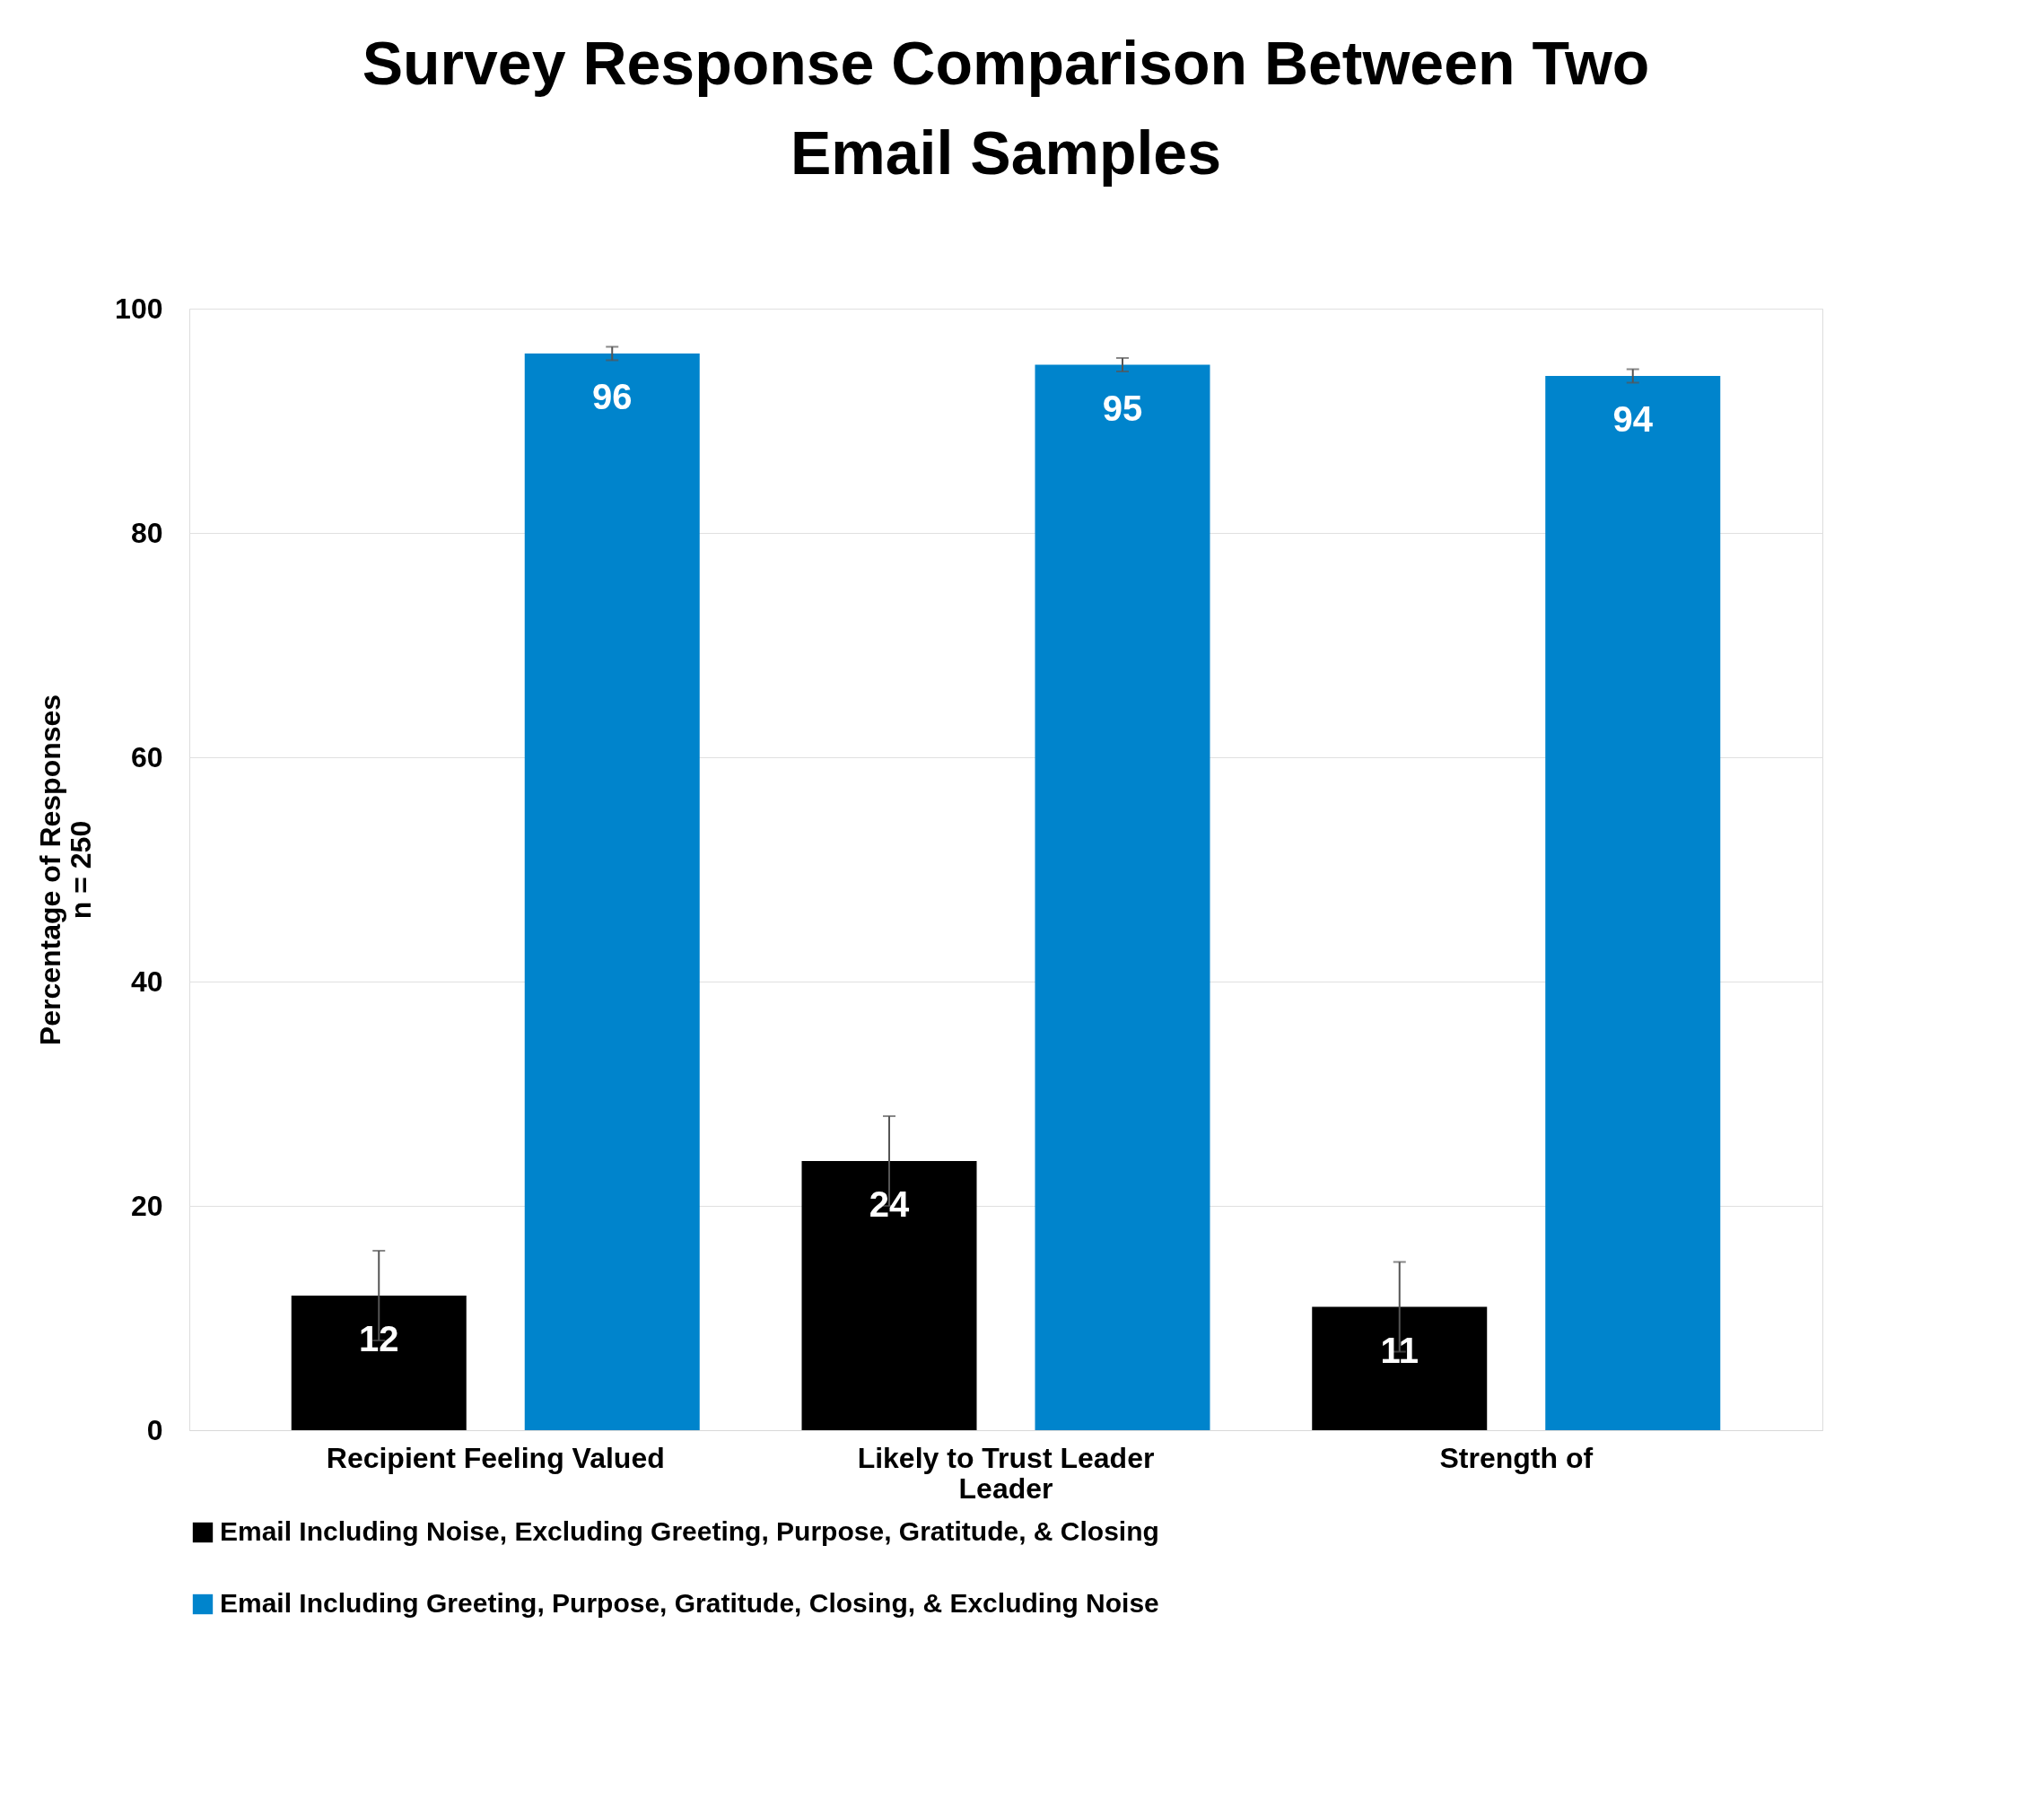  Describe the element at coordinates (495, 1457) in the screenshot. I see `x-tick-label: Recipient Feeling Valued` at that location.